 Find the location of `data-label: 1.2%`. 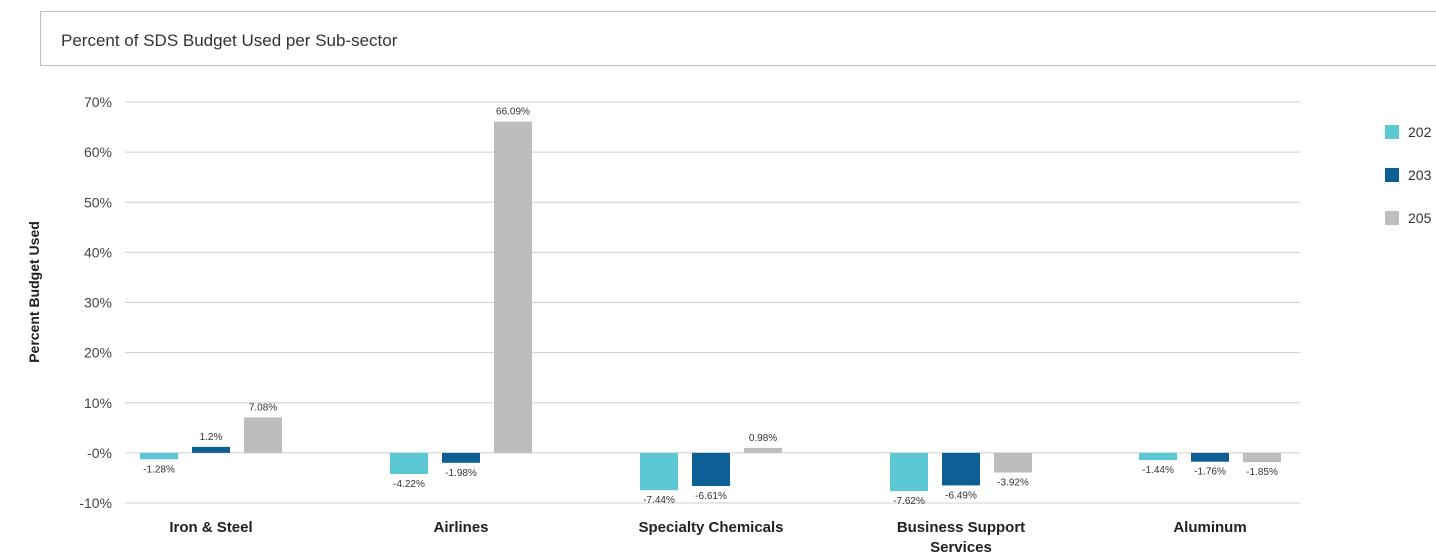

data-label: 1.2% is located at coordinates (211, 437).